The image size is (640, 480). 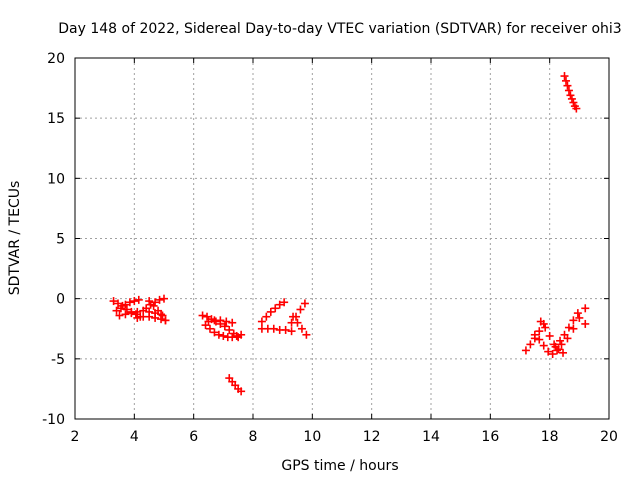 I want to click on x-tick-label: 6, so click(x=193, y=437).